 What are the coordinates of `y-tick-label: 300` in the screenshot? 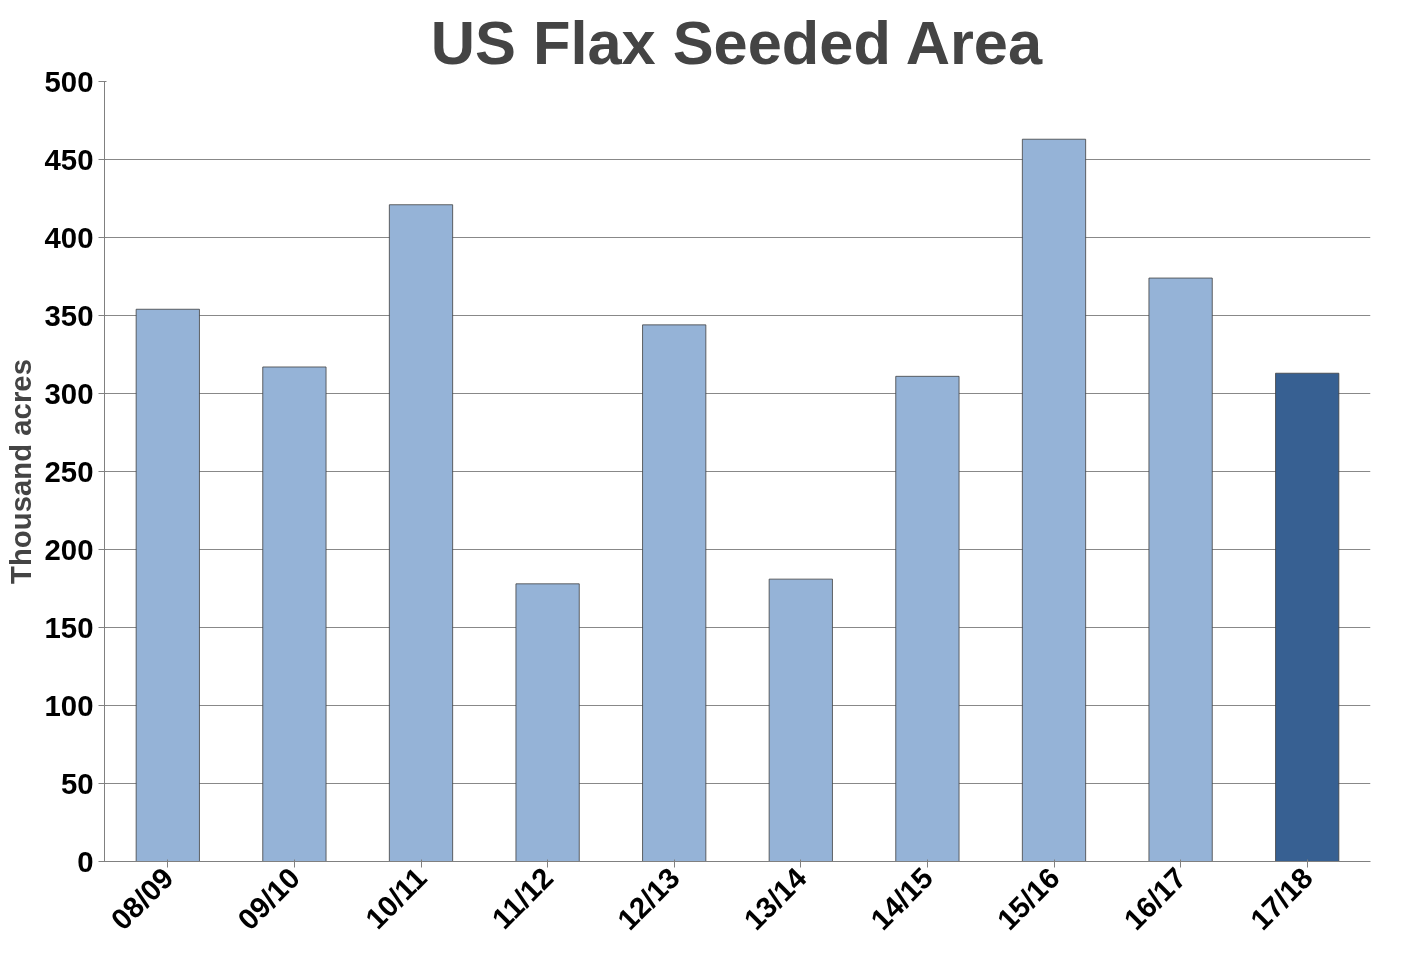 It's located at (69, 393).